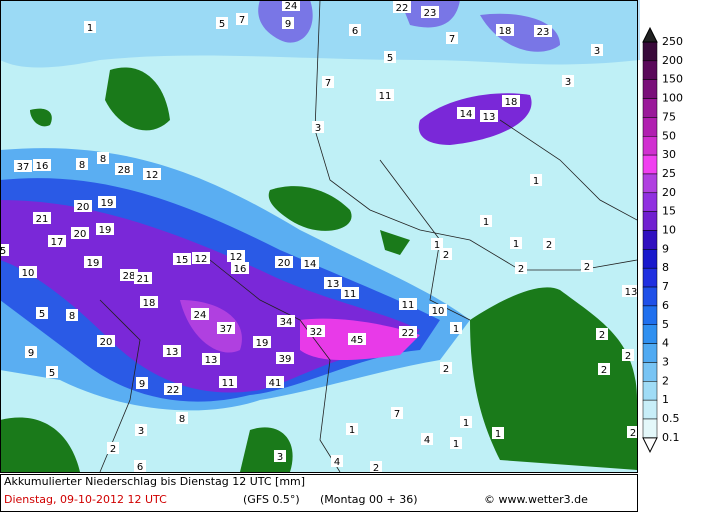  I want to click on value-label: 11, so click(385, 96).